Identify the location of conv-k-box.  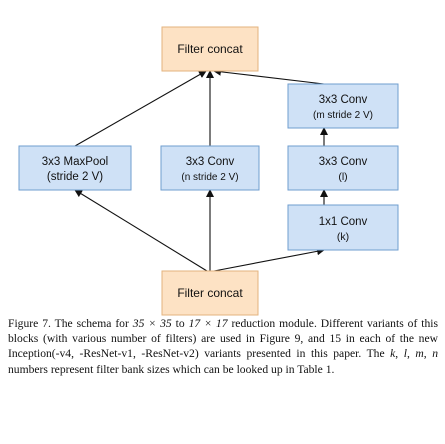
(343, 227).